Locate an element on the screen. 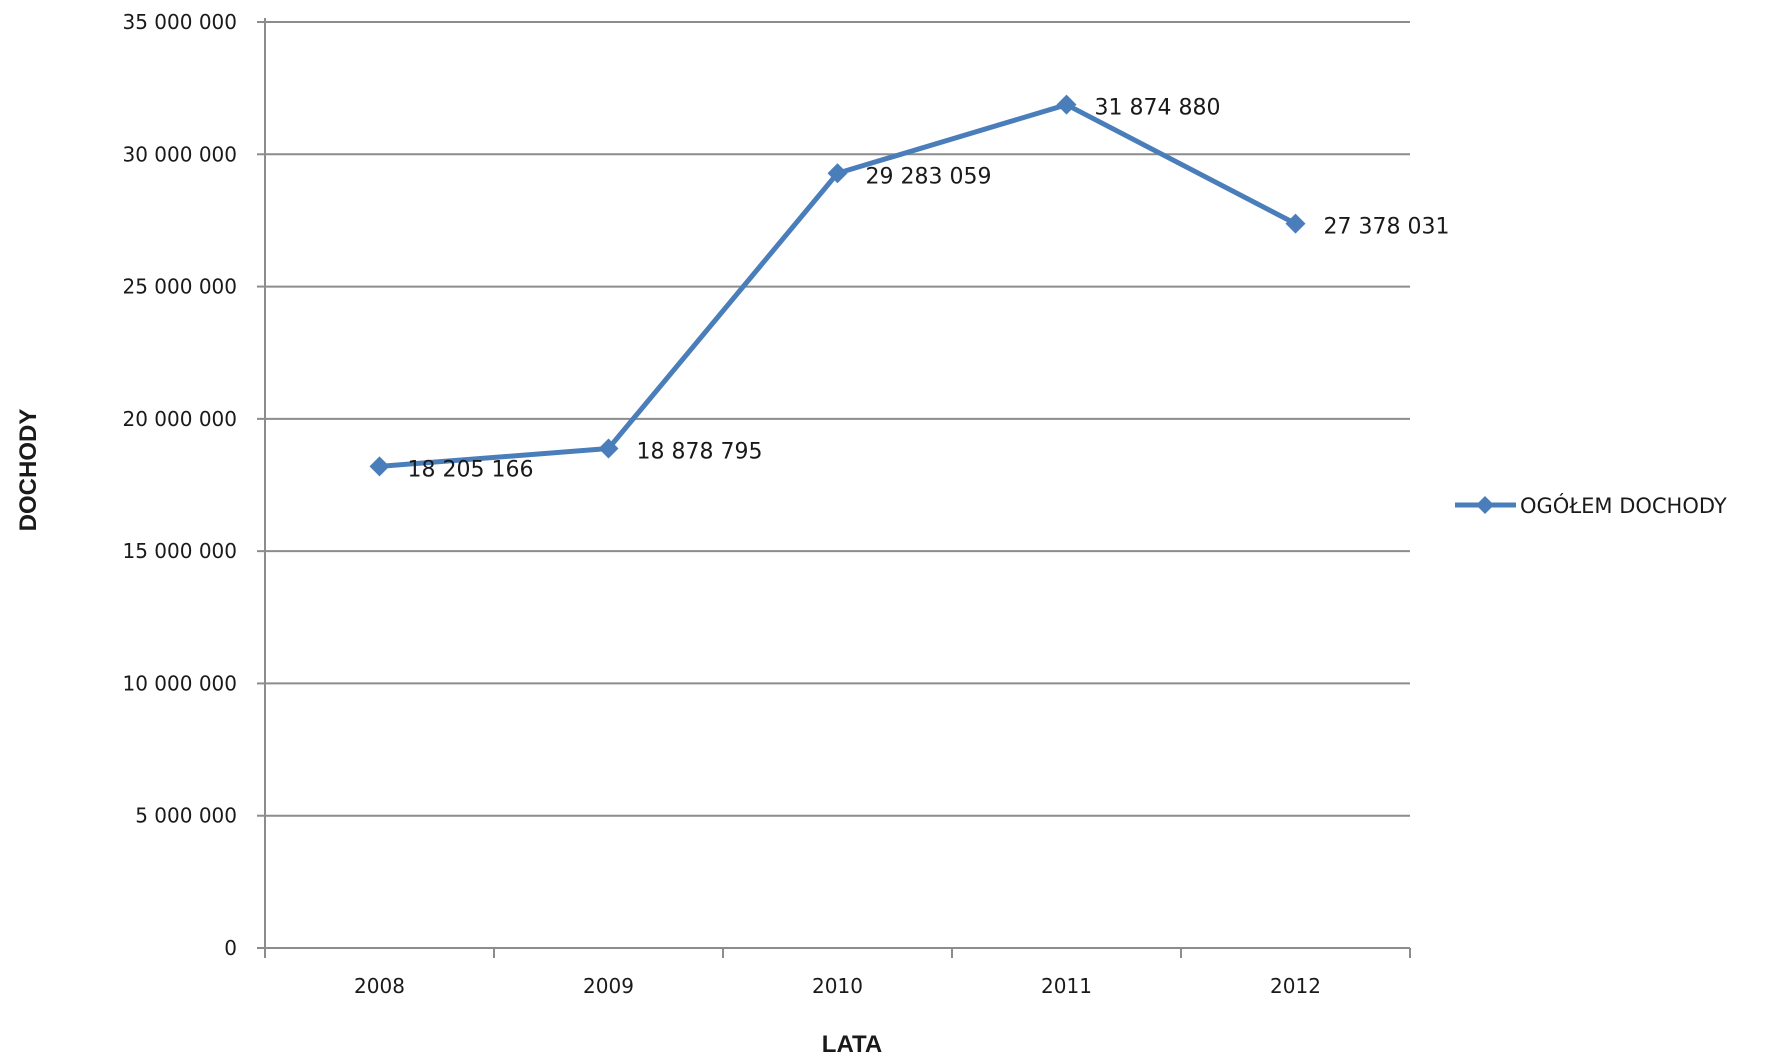 This screenshot has height=1062, width=1775. data-label: 18 205 166 is located at coordinates (471, 469).